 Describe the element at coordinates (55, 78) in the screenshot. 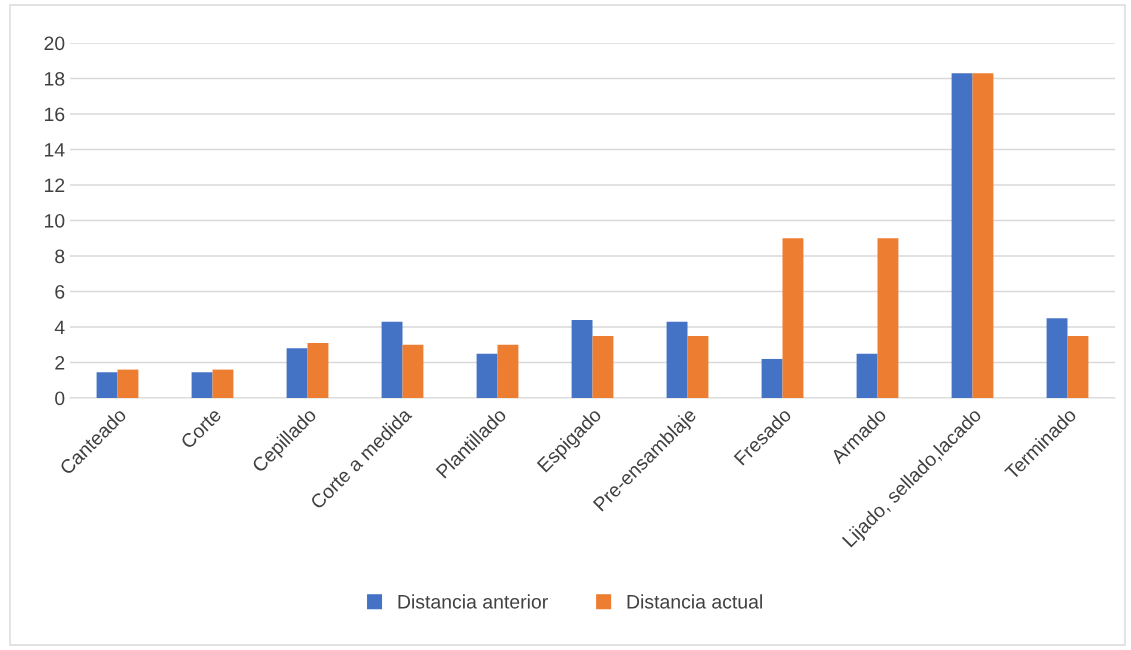

I see `y-tick-label: 18` at that location.